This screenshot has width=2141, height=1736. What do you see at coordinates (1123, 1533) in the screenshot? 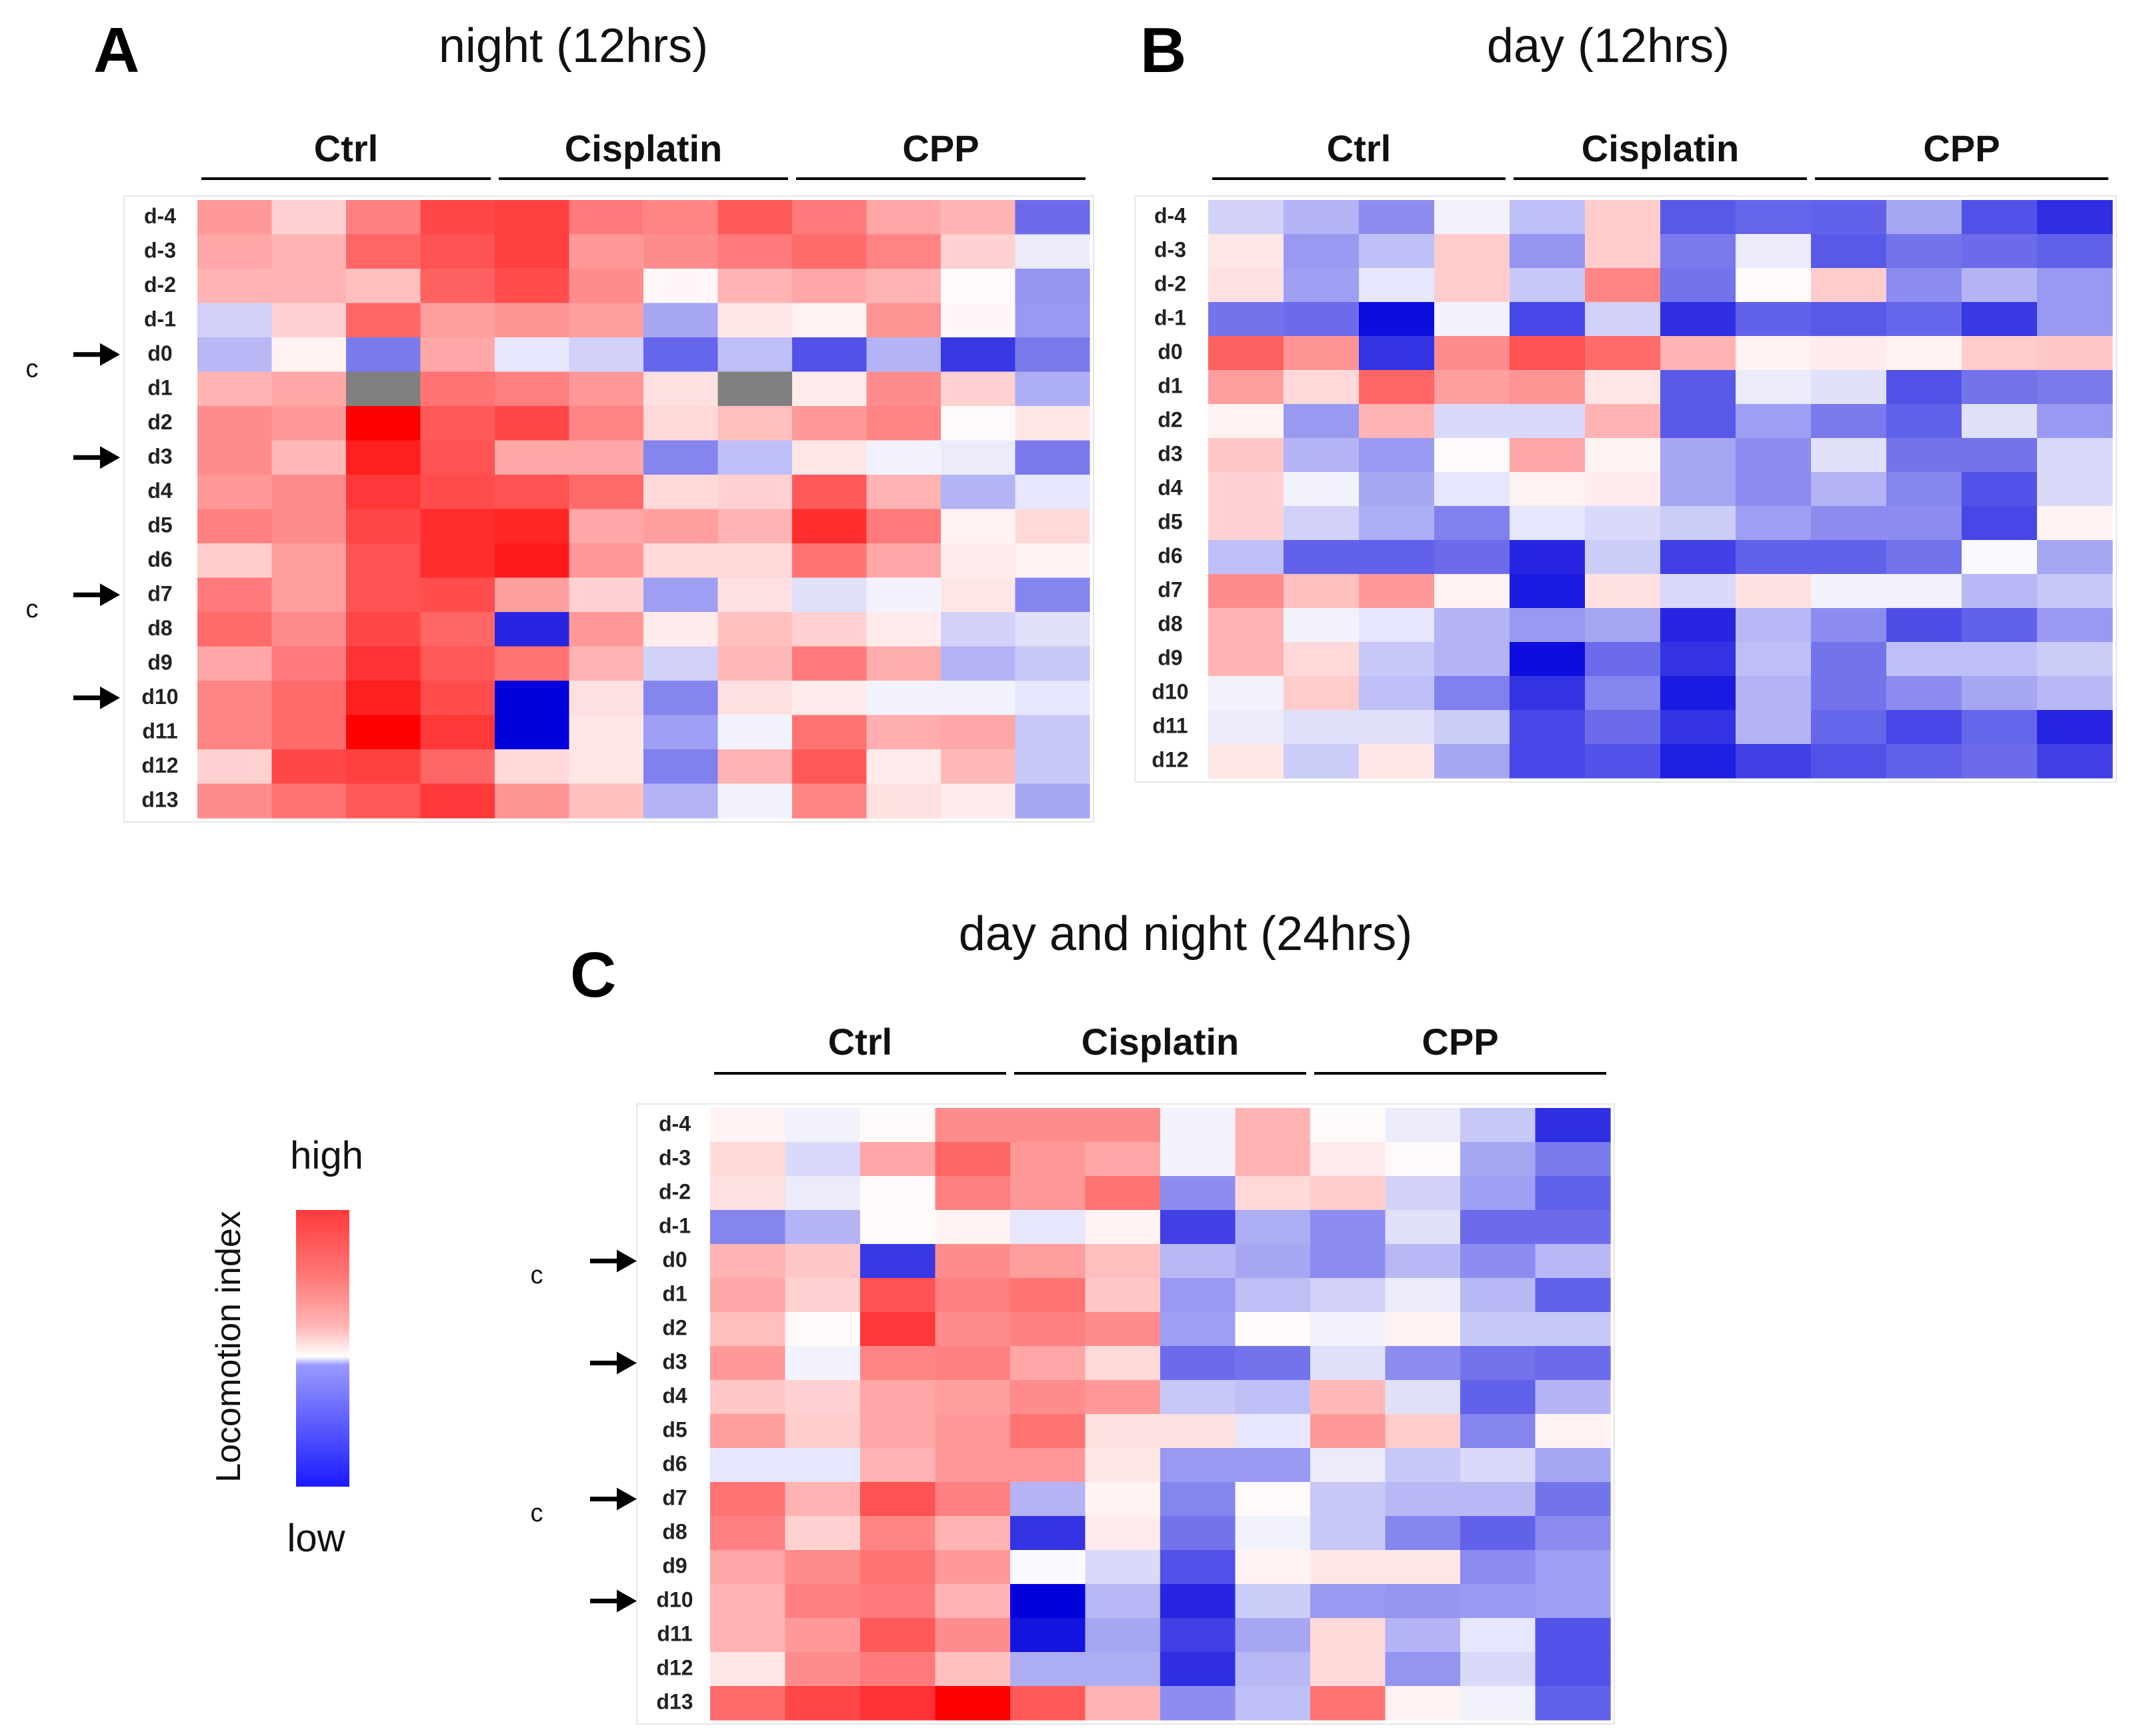
I see `heatmap-cell-c-d8-col6` at bounding box center [1123, 1533].